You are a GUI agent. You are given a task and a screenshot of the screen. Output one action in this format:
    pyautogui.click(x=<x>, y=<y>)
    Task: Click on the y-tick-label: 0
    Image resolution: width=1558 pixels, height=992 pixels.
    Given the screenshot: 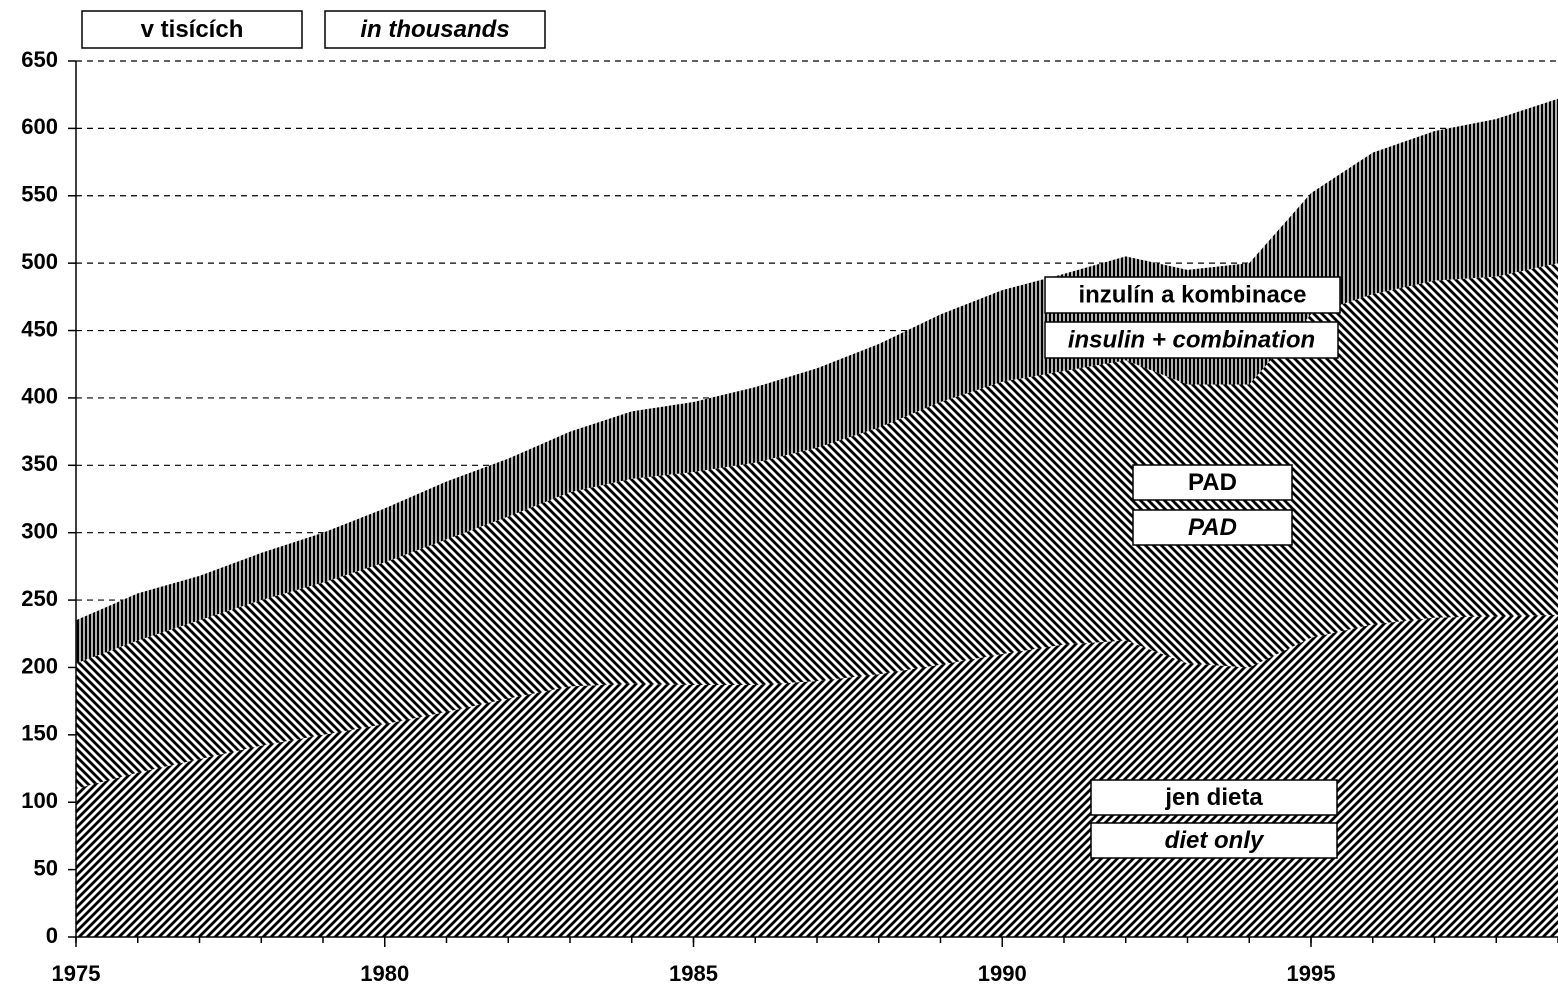 What is the action you would take?
    pyautogui.click(x=52, y=935)
    